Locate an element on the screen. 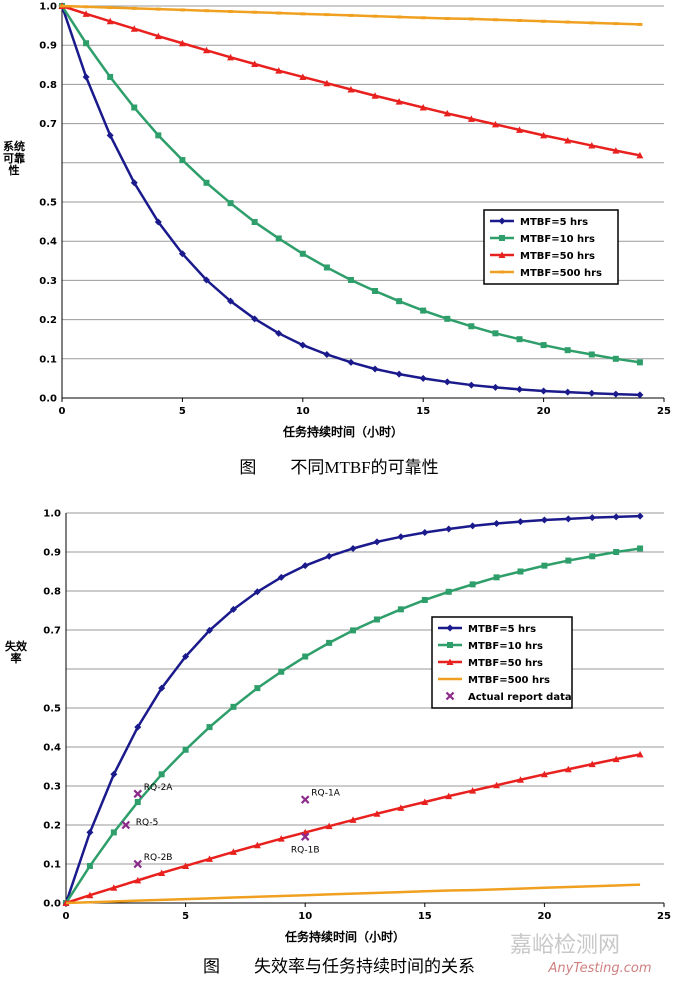 The width and height of the screenshot is (678, 994). x-tick-label: 20 is located at coordinates (544, 411).